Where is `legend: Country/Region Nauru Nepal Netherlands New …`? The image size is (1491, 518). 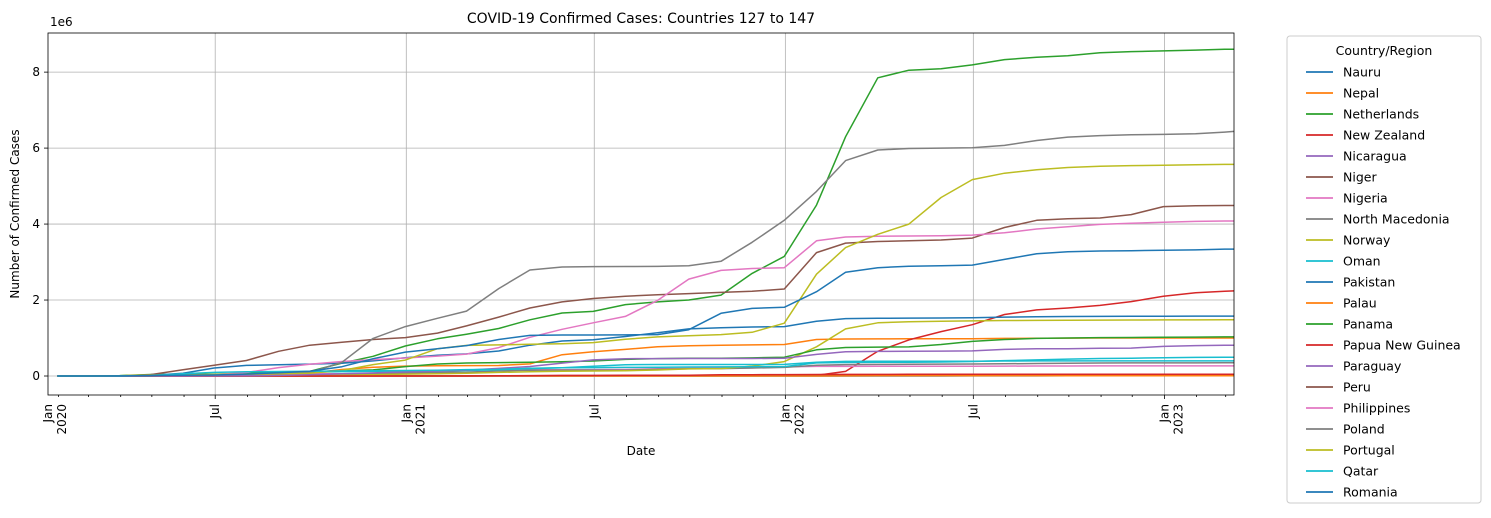 legend: Country/Region Nauru Nepal Netherlands New … is located at coordinates (1384, 269).